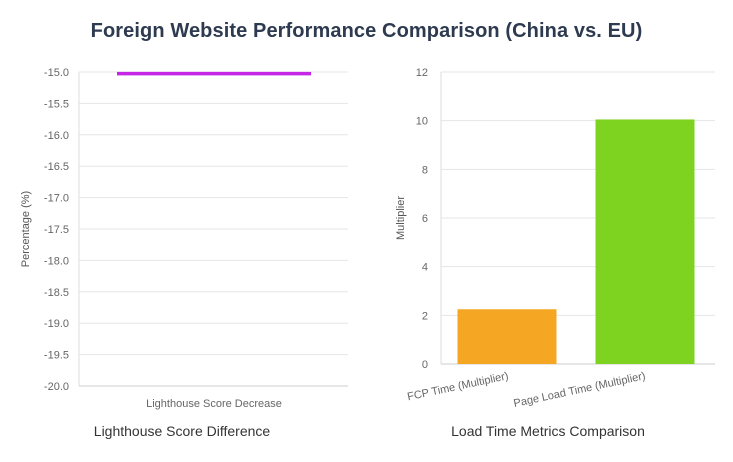 Image resolution: width=733 pixels, height=462 pixels. I want to click on right-y-tick-label: 6, so click(425, 219).